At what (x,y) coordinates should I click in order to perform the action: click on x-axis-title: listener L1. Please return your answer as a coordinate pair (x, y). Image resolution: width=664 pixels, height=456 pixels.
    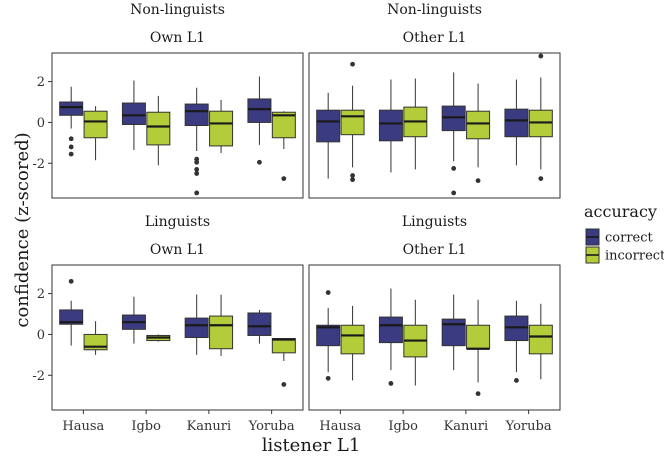
    Looking at the image, I should click on (311, 445).